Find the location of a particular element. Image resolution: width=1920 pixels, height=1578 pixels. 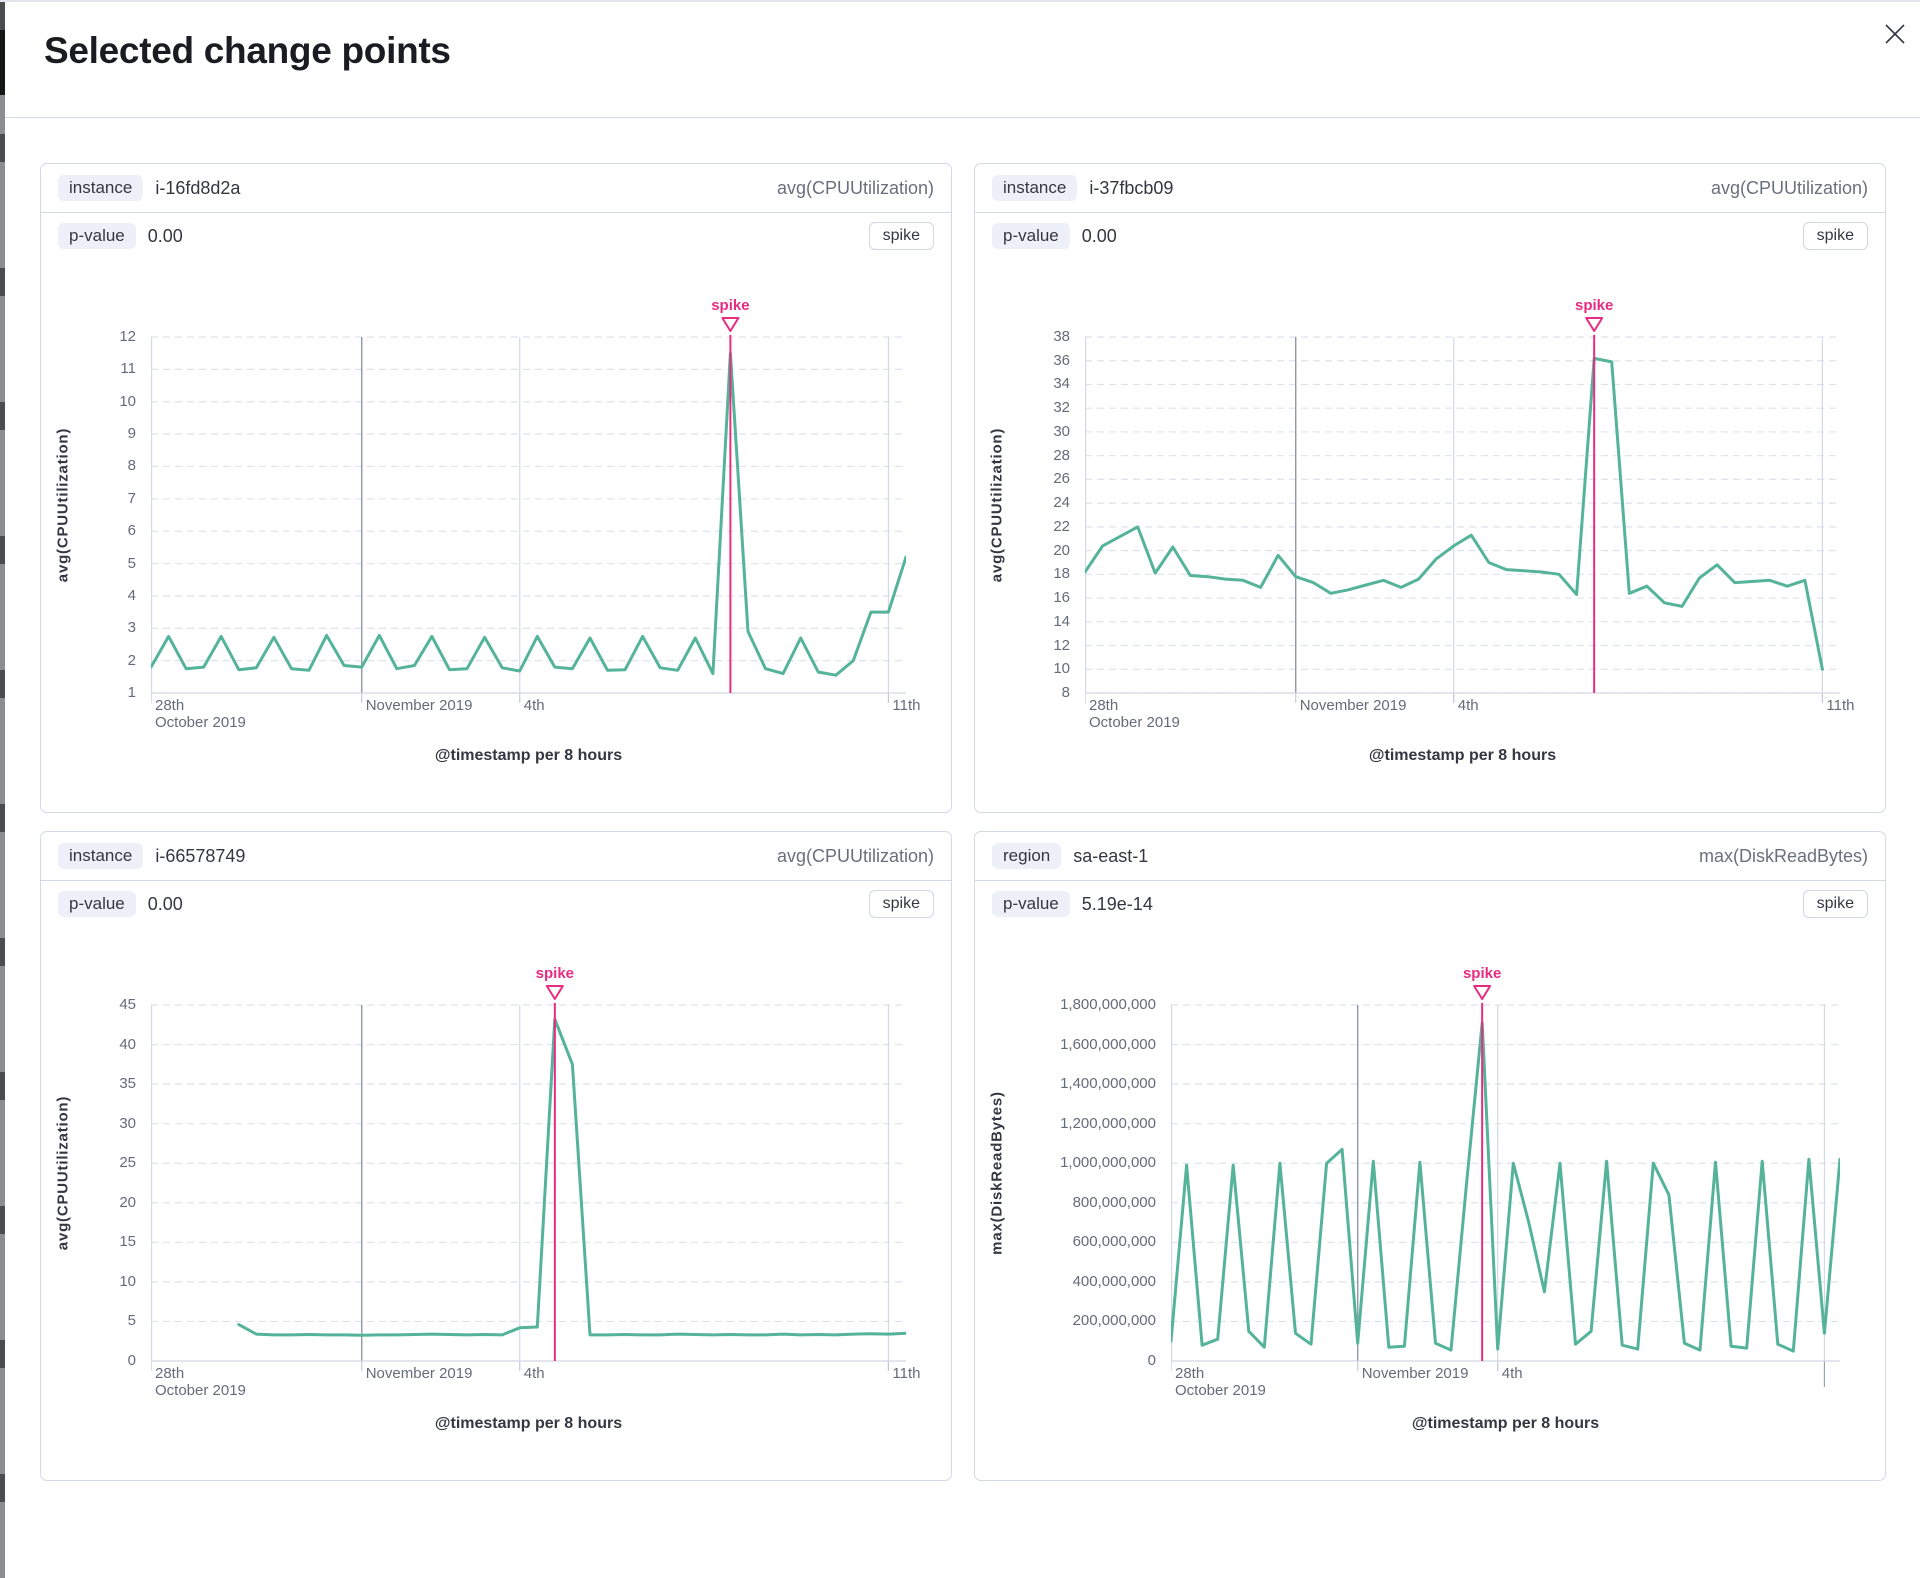

y-tick-label: 600,000,000 is located at coordinates (1114, 1242).